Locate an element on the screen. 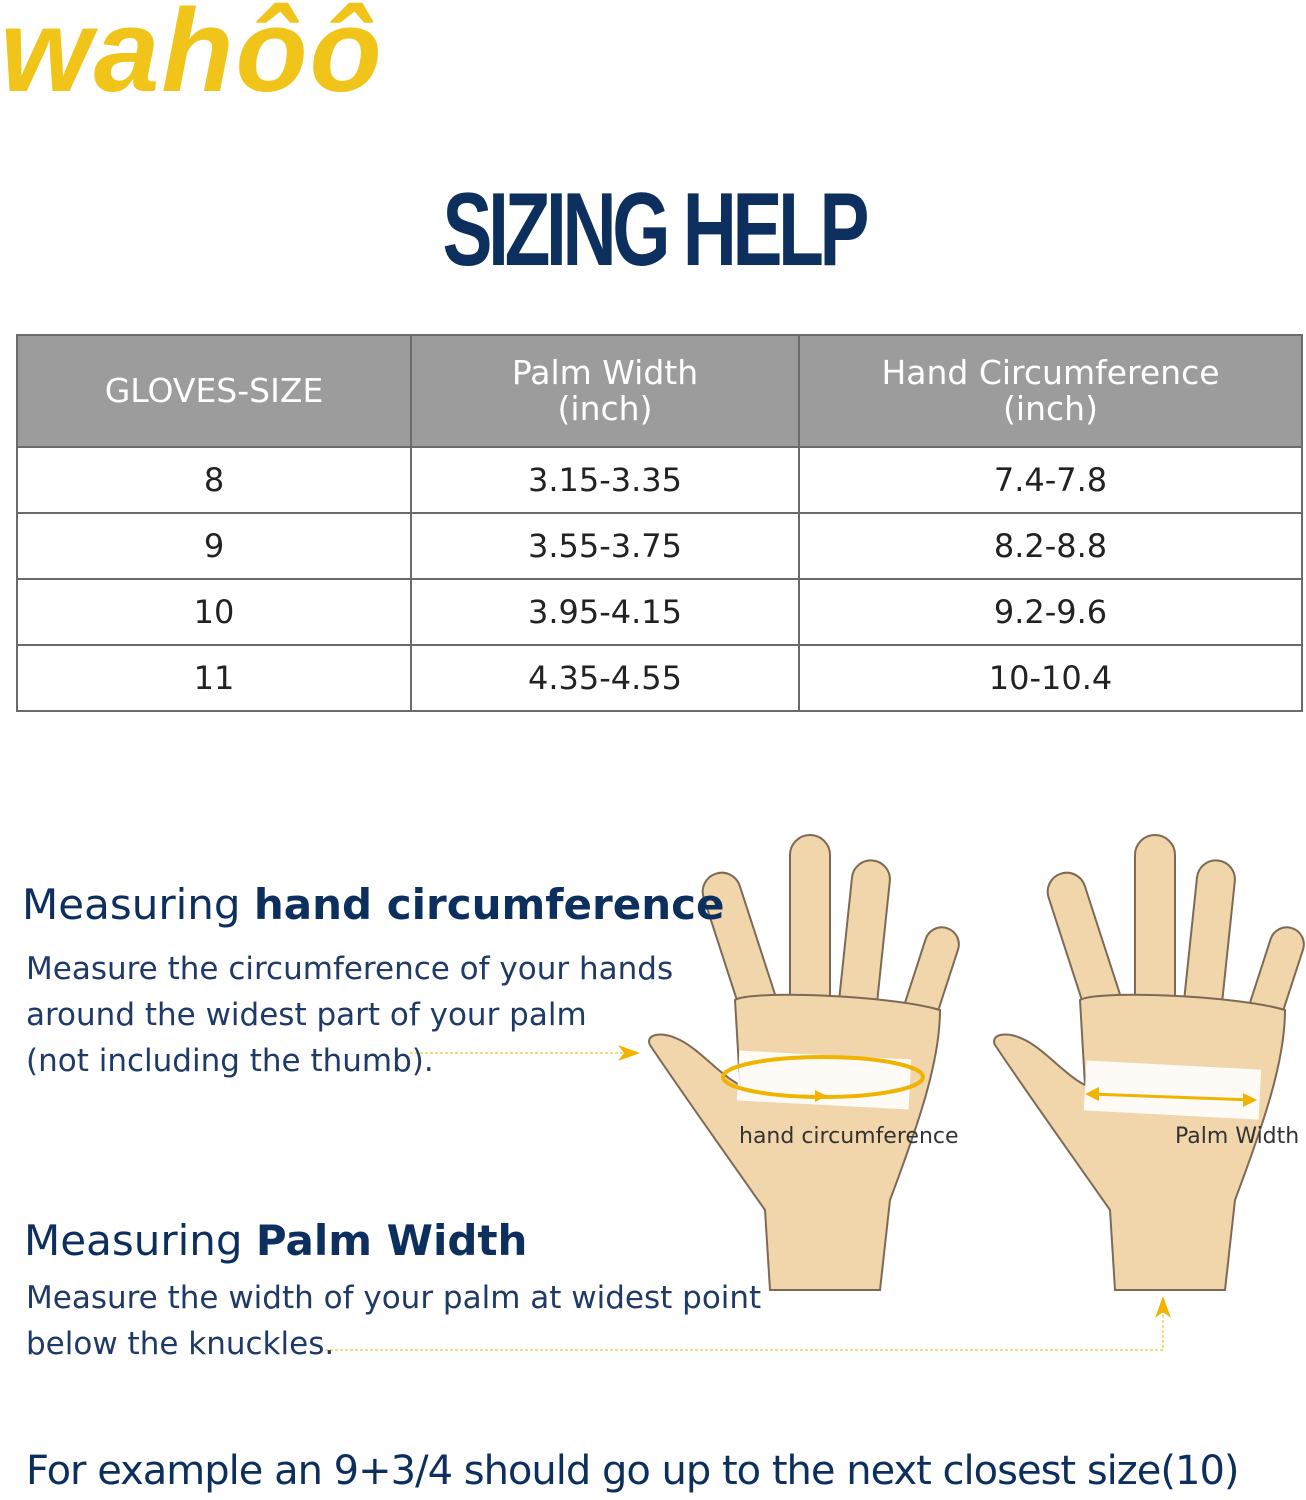 This screenshot has width=1306, height=1500. table-row: 10 3.95-4.15 9.2-9.6 is located at coordinates (659, 612).